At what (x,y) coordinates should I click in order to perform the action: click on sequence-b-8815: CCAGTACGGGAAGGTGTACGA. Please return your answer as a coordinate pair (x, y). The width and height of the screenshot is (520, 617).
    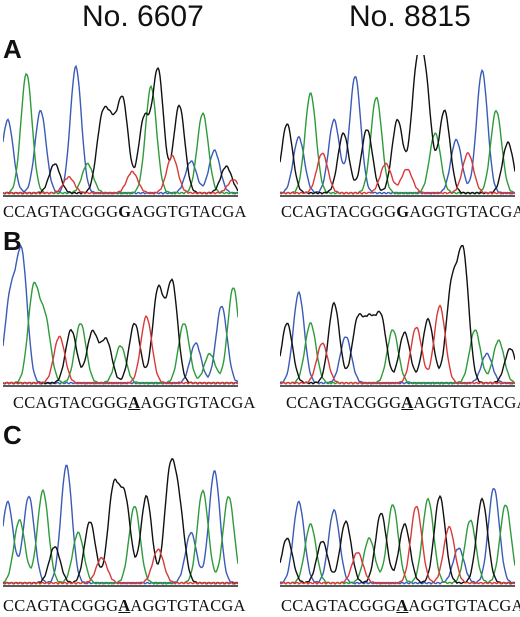
    Looking at the image, I should click on (403, 403).